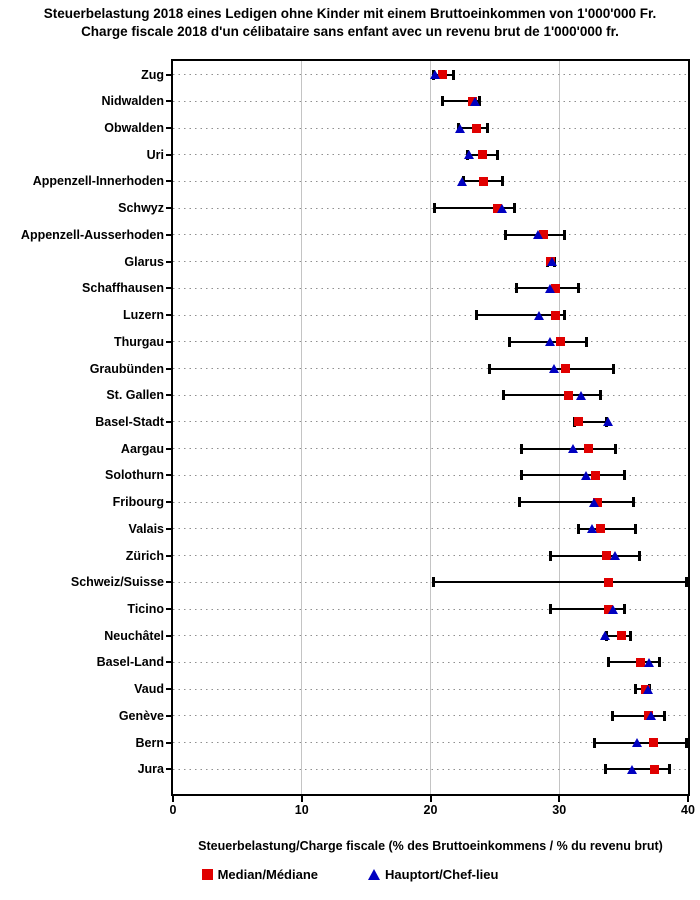  What do you see at coordinates (268, 874) in the screenshot?
I see `legend-label-median: Median/Médiane` at bounding box center [268, 874].